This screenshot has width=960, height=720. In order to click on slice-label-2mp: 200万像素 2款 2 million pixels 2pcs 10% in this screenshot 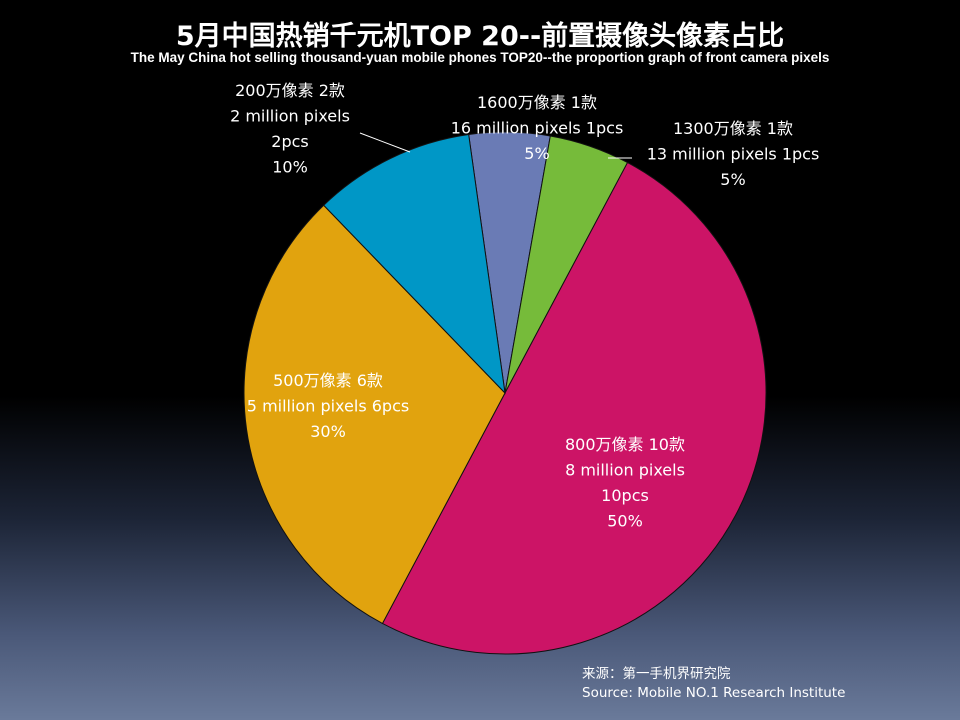, I will do `click(290, 129)`.